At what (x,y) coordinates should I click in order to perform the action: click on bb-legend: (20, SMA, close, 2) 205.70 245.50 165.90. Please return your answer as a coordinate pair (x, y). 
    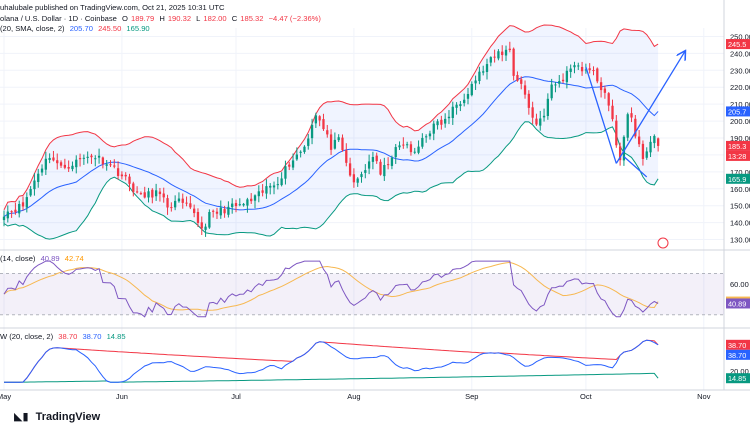
    Looking at the image, I should click on (76, 28).